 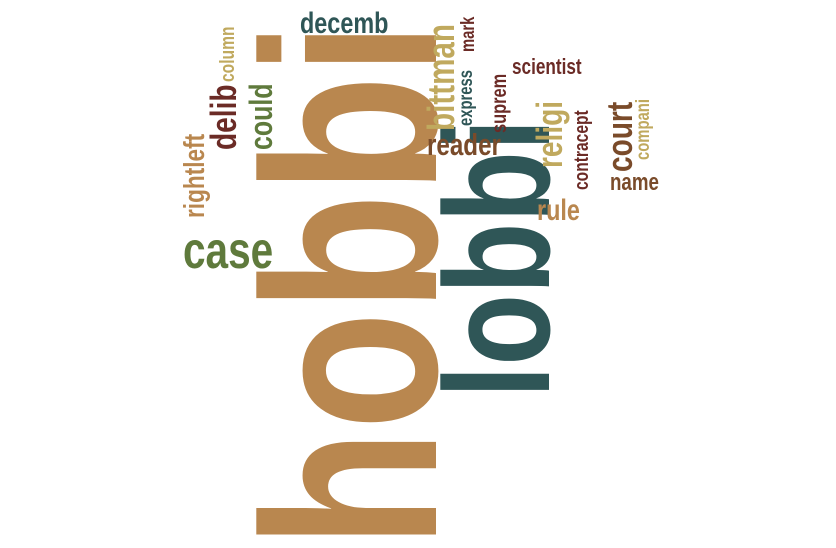 I want to click on word-contracept: contracept, so click(x=582, y=150).